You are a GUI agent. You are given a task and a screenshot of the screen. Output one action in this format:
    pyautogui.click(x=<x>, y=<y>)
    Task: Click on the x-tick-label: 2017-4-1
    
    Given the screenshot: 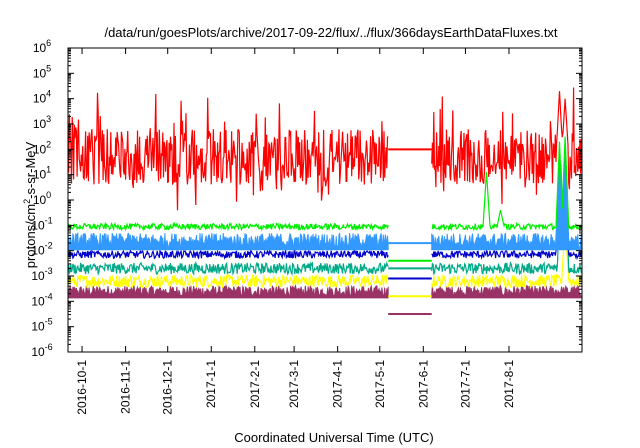 What is the action you would take?
    pyautogui.click(x=338, y=384)
    